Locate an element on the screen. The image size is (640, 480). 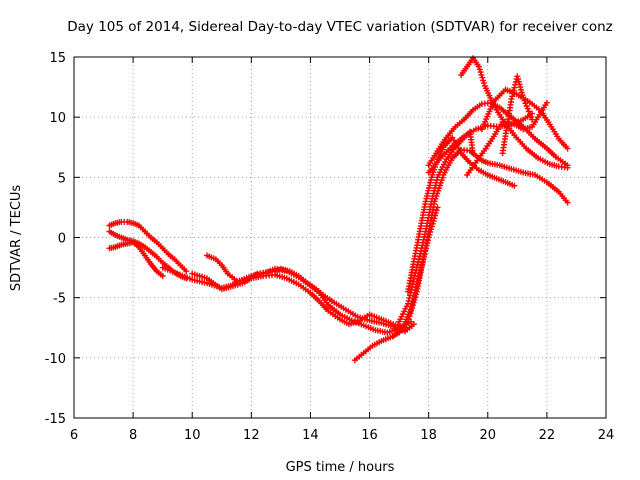
series-track-f is located at coordinates (299, 300).